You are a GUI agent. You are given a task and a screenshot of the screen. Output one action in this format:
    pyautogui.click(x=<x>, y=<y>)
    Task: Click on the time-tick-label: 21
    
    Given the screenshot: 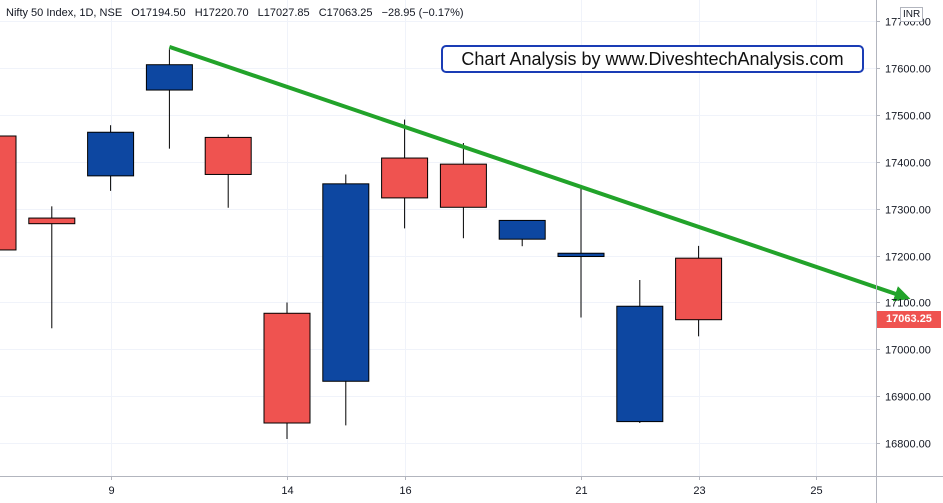 What is the action you would take?
    pyautogui.click(x=581, y=491)
    